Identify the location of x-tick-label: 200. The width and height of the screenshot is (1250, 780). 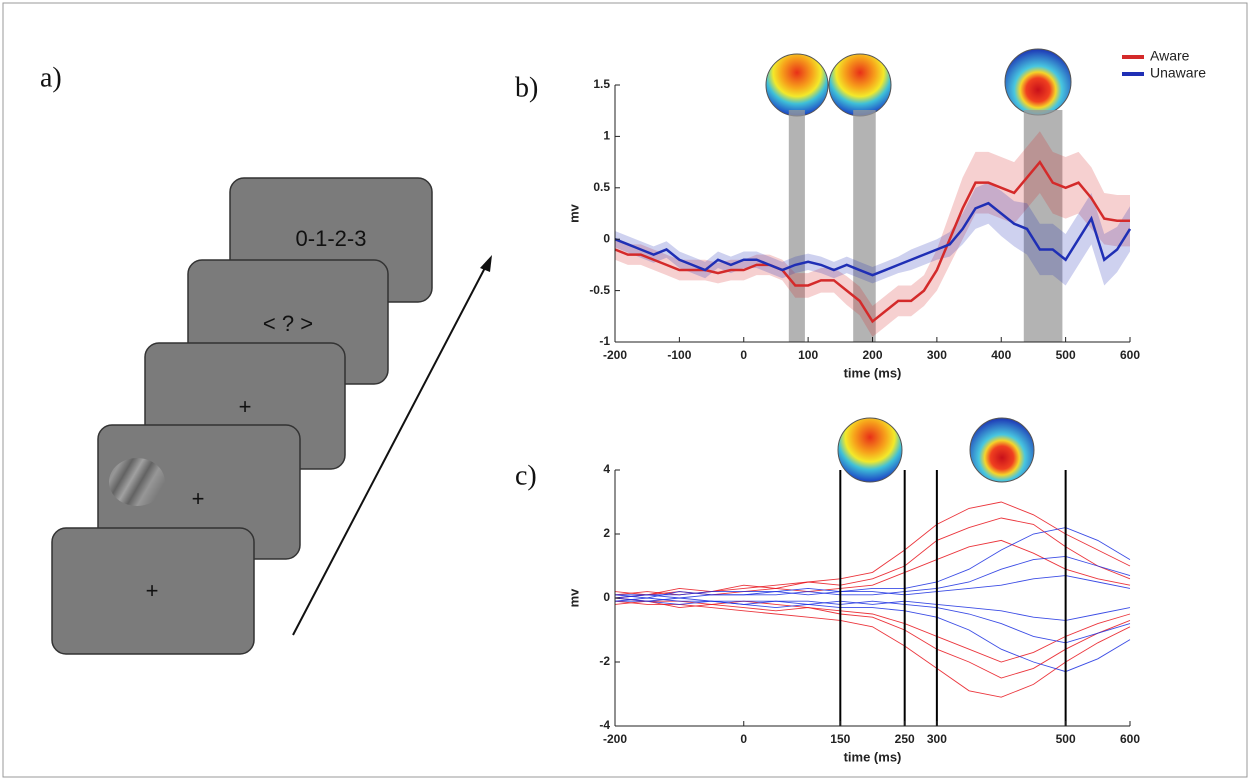
(872, 355).